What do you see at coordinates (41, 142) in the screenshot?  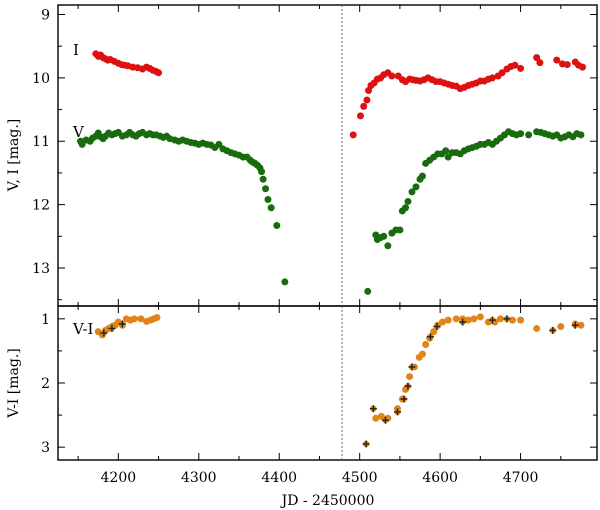 I see `y-tick-label: 11` at bounding box center [41, 142].